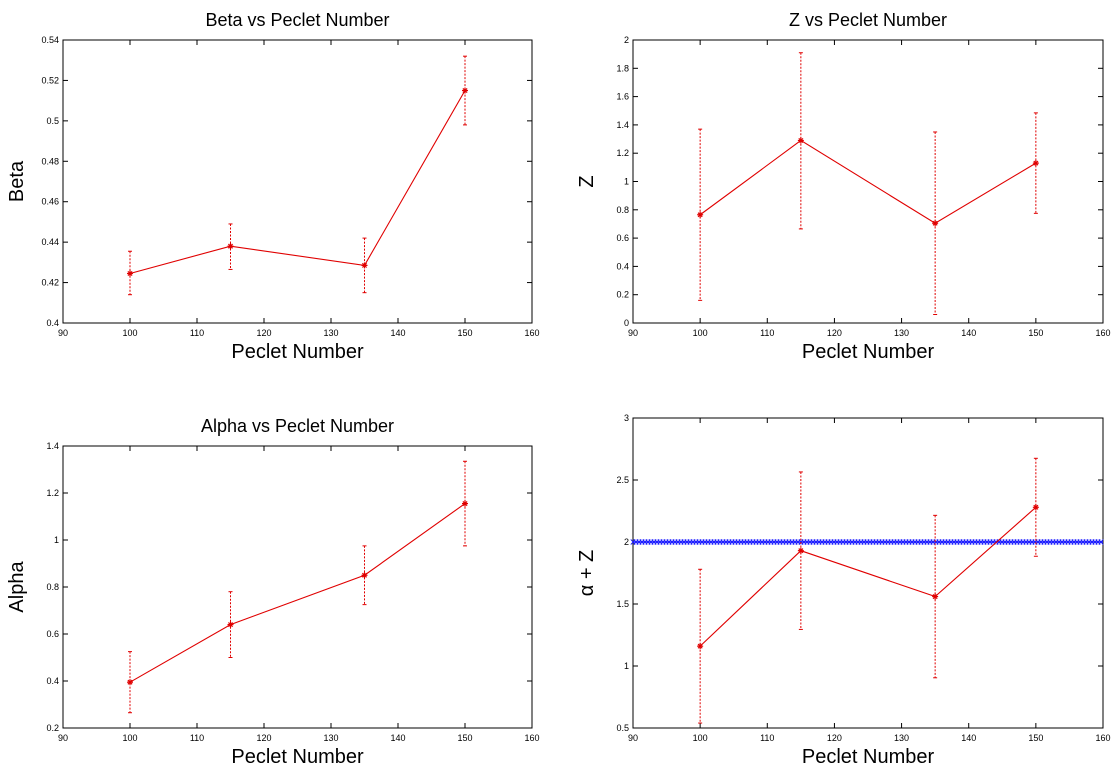  I want to click on chart-title: Alpha vs Peclet Number, so click(297, 426).